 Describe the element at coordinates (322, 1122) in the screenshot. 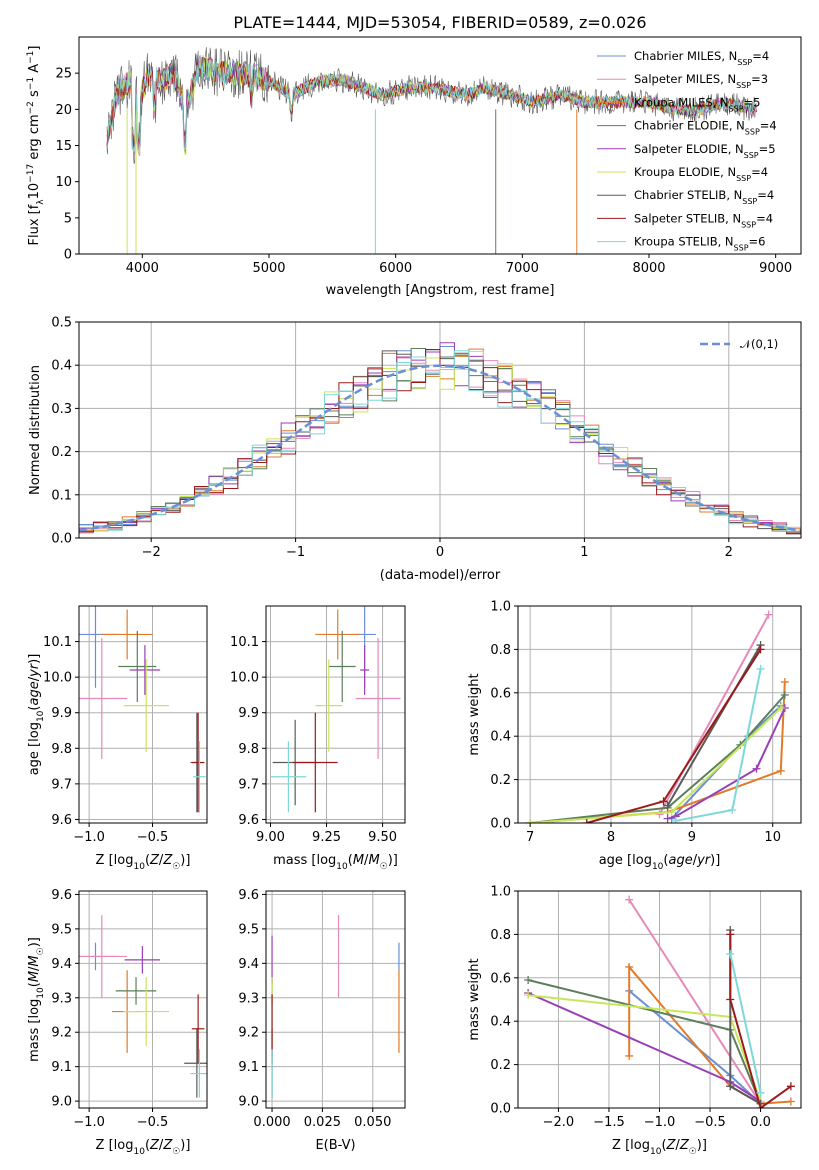

I see `x-tick-label: 0.025` at that location.